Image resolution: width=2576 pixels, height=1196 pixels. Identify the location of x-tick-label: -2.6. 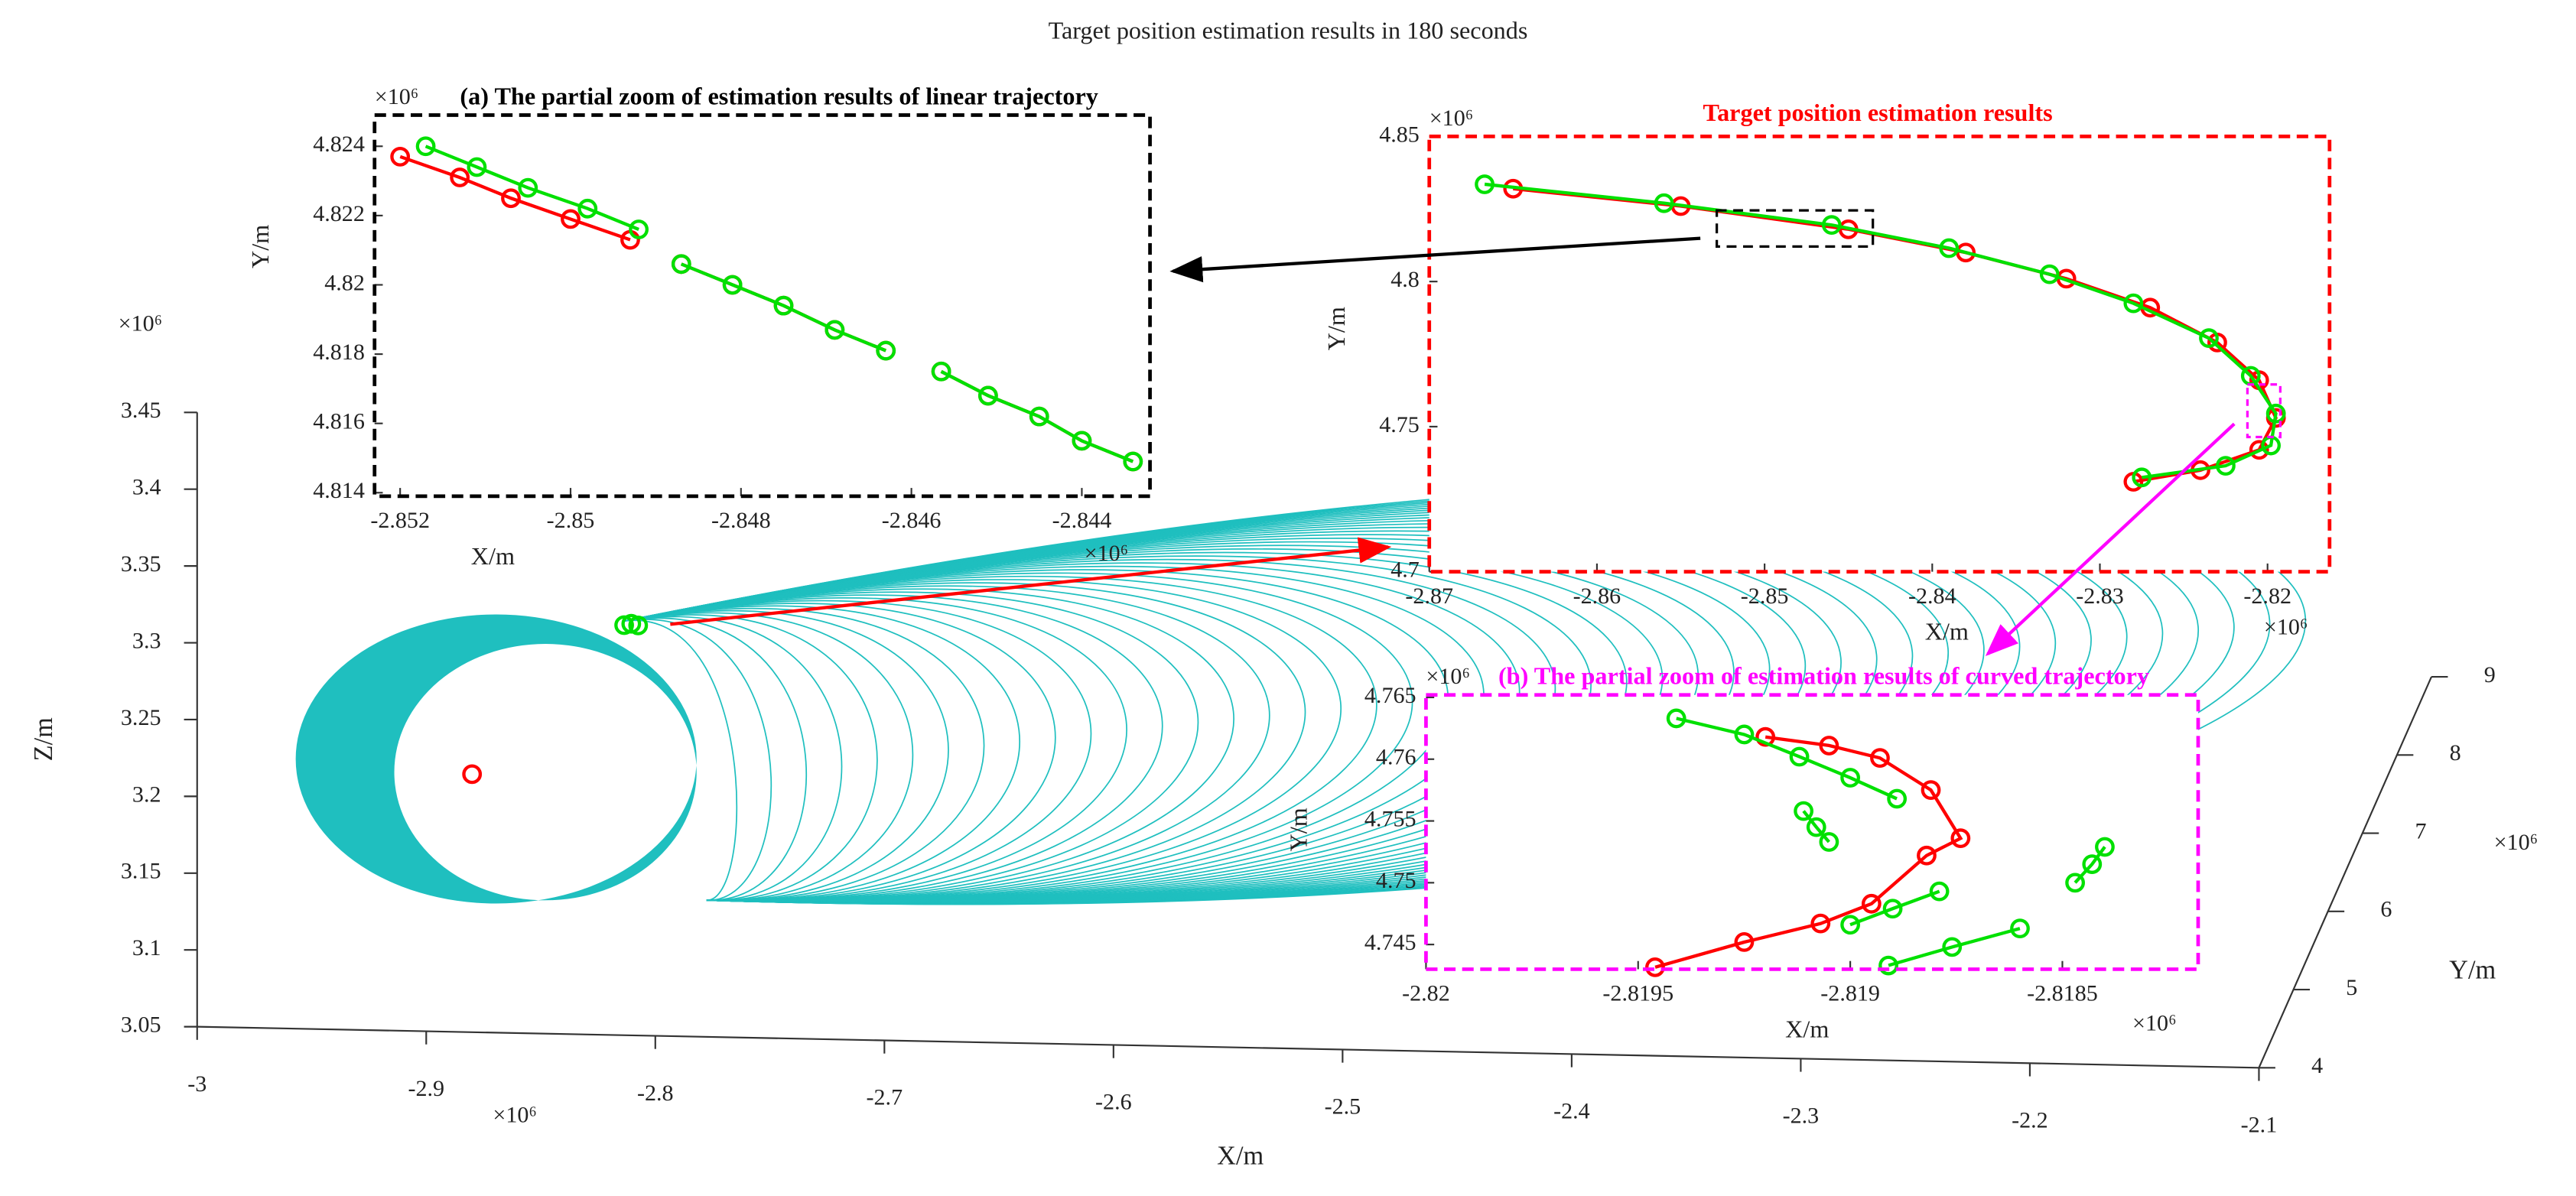
(1113, 1102).